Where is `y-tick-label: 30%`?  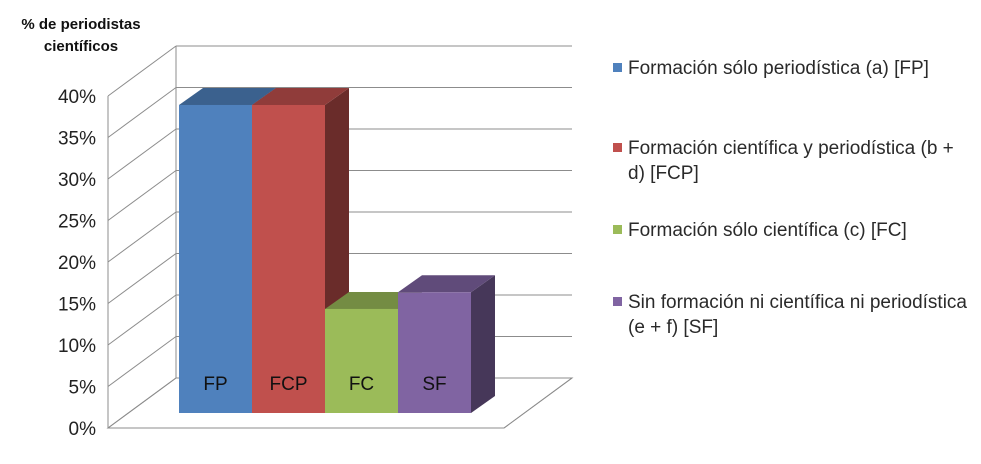 y-tick-label: 30% is located at coordinates (77, 180).